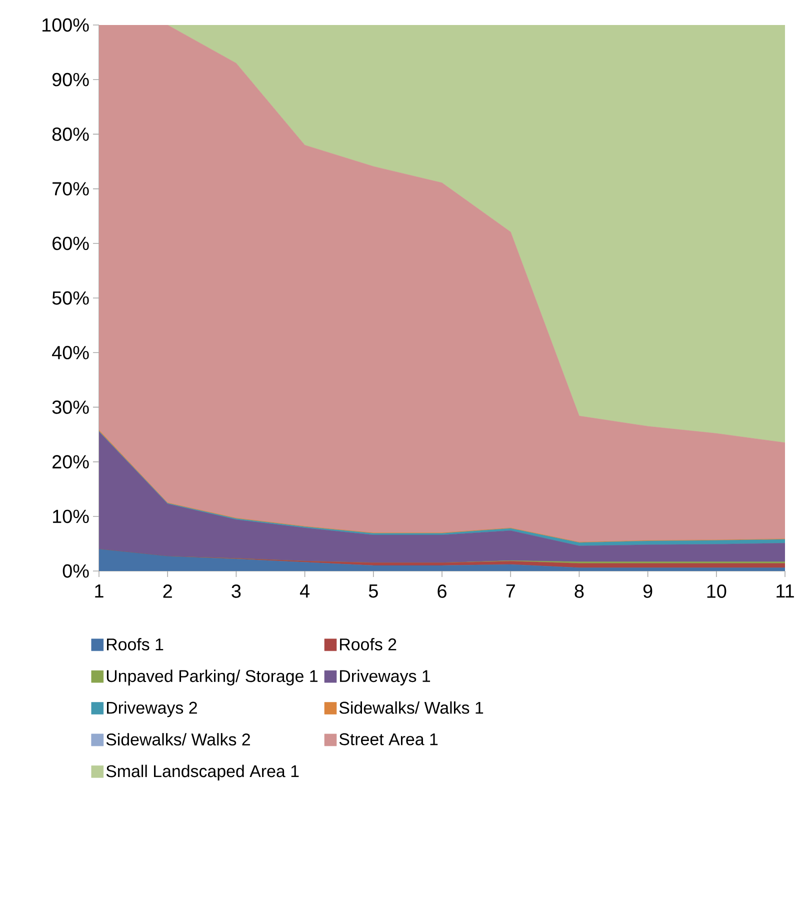 The width and height of the screenshot is (809, 907). Describe the element at coordinates (70, 407) in the screenshot. I see `y-tick-label: 30%` at that location.